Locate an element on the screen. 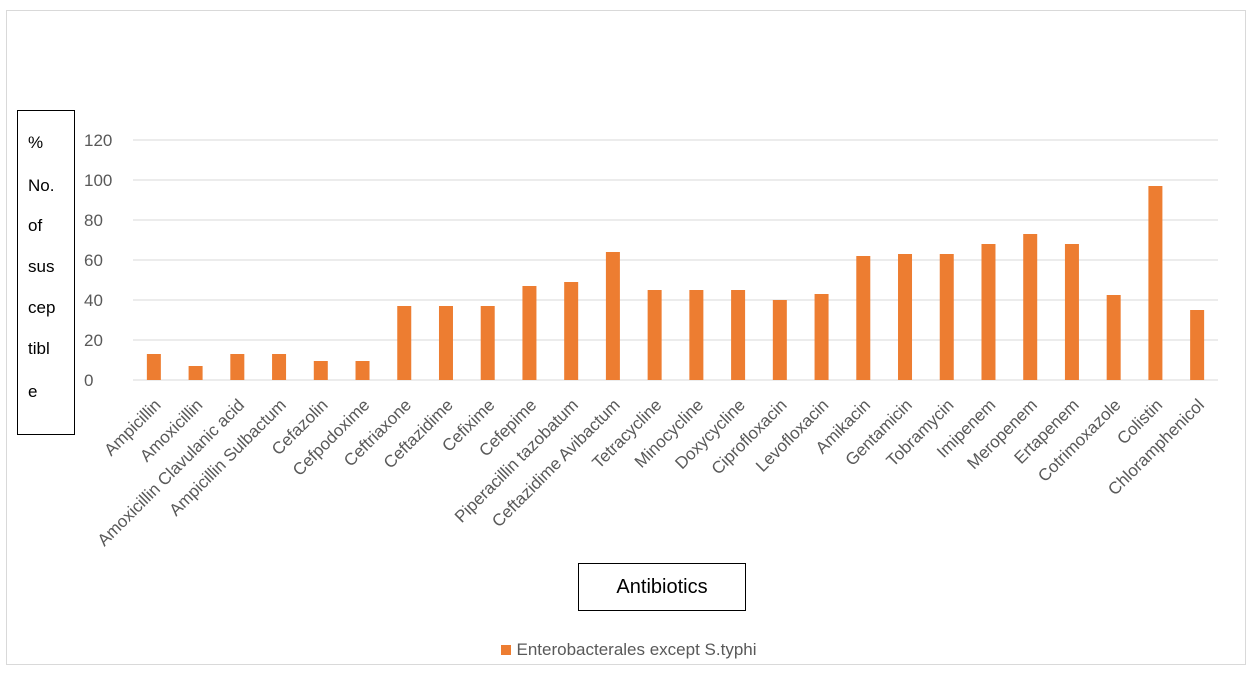 This screenshot has height=676, width=1258. legend-label: Enterobacterales except S.typhi is located at coordinates (636, 649).